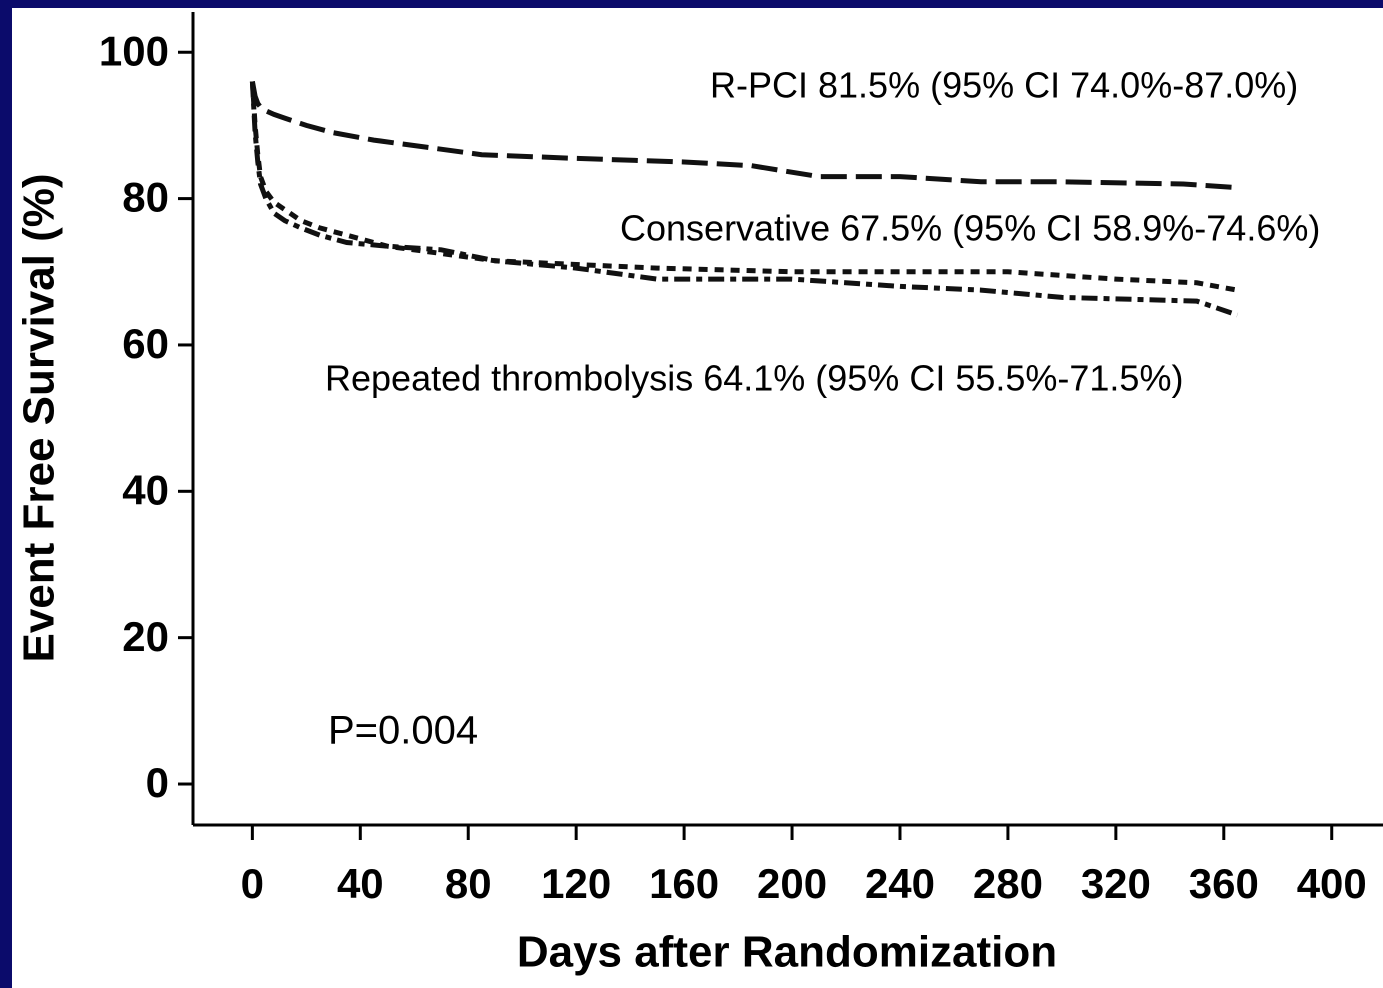 The height and width of the screenshot is (988, 1383). What do you see at coordinates (576, 883) in the screenshot?
I see `x-tick-label: 120` at bounding box center [576, 883].